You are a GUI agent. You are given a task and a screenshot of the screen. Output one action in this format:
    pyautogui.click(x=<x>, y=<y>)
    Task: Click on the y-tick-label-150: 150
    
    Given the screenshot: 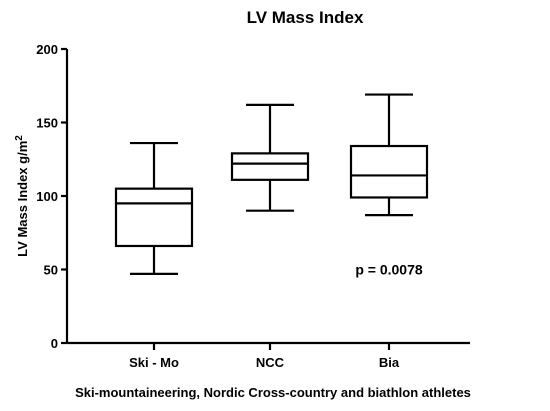 What is the action you would take?
    pyautogui.click(x=47, y=123)
    